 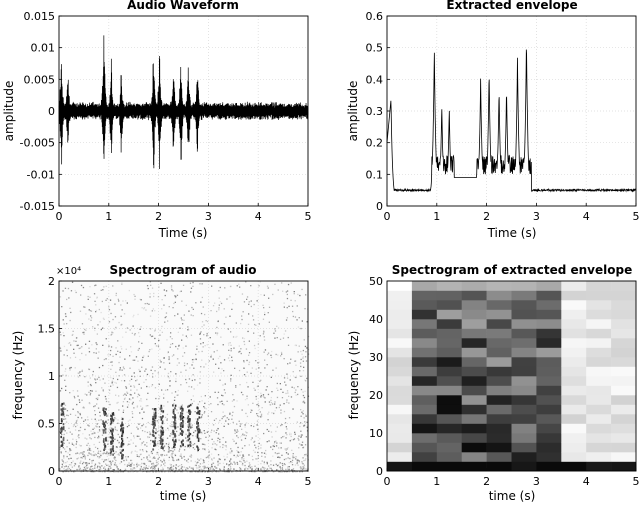 What do you see at coordinates (586, 216) in the screenshot?
I see `envelope-xtick-label: 4` at bounding box center [586, 216].